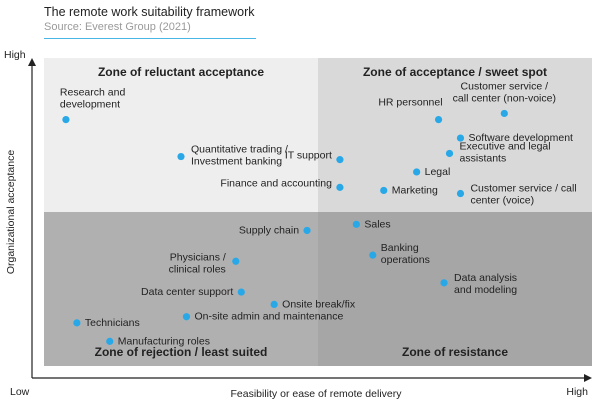 This screenshot has height=404, width=602. What do you see at coordinates (410, 103) in the screenshot?
I see `point-label: HR personnel` at bounding box center [410, 103].